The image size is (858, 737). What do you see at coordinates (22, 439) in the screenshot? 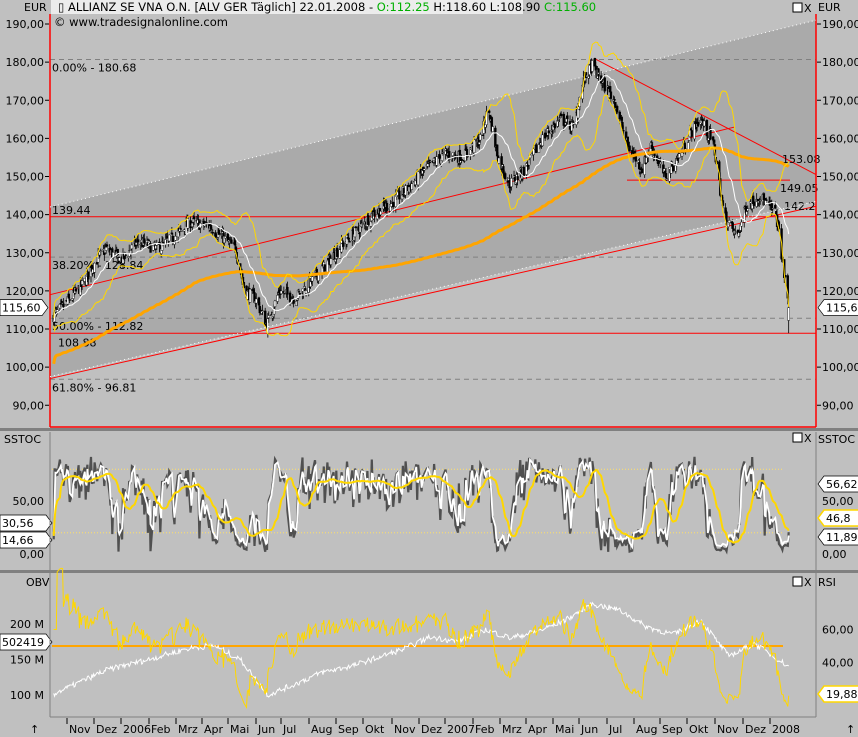
I see `panel-title-left: SSTOC` at bounding box center [22, 439].